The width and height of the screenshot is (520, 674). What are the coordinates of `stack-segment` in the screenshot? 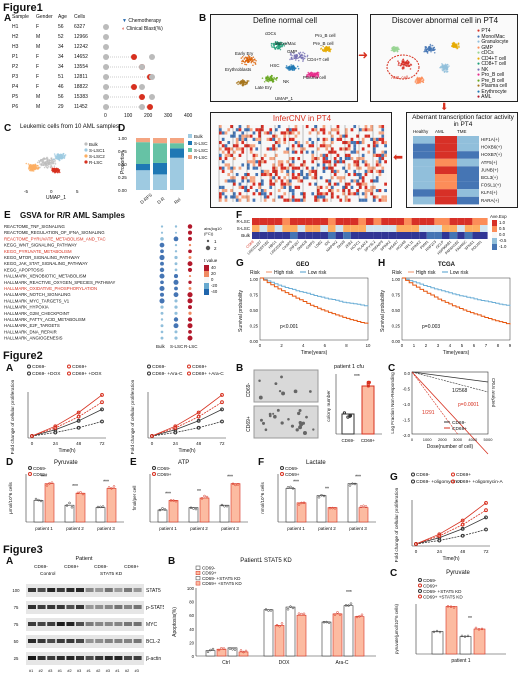 It's located at (143, 167).